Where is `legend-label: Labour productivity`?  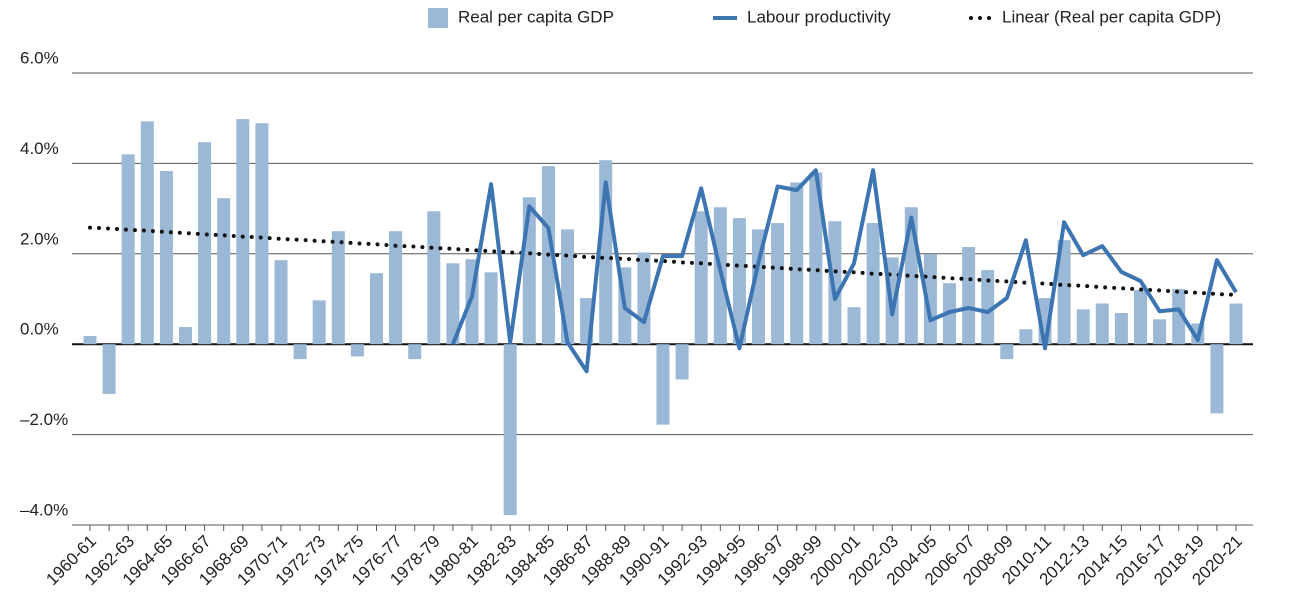 legend-label: Labour productivity is located at coordinates (819, 16).